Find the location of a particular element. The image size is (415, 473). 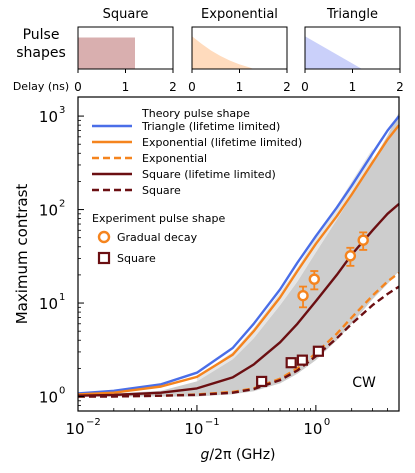

legend-label: Gradual decay is located at coordinates (157, 237).